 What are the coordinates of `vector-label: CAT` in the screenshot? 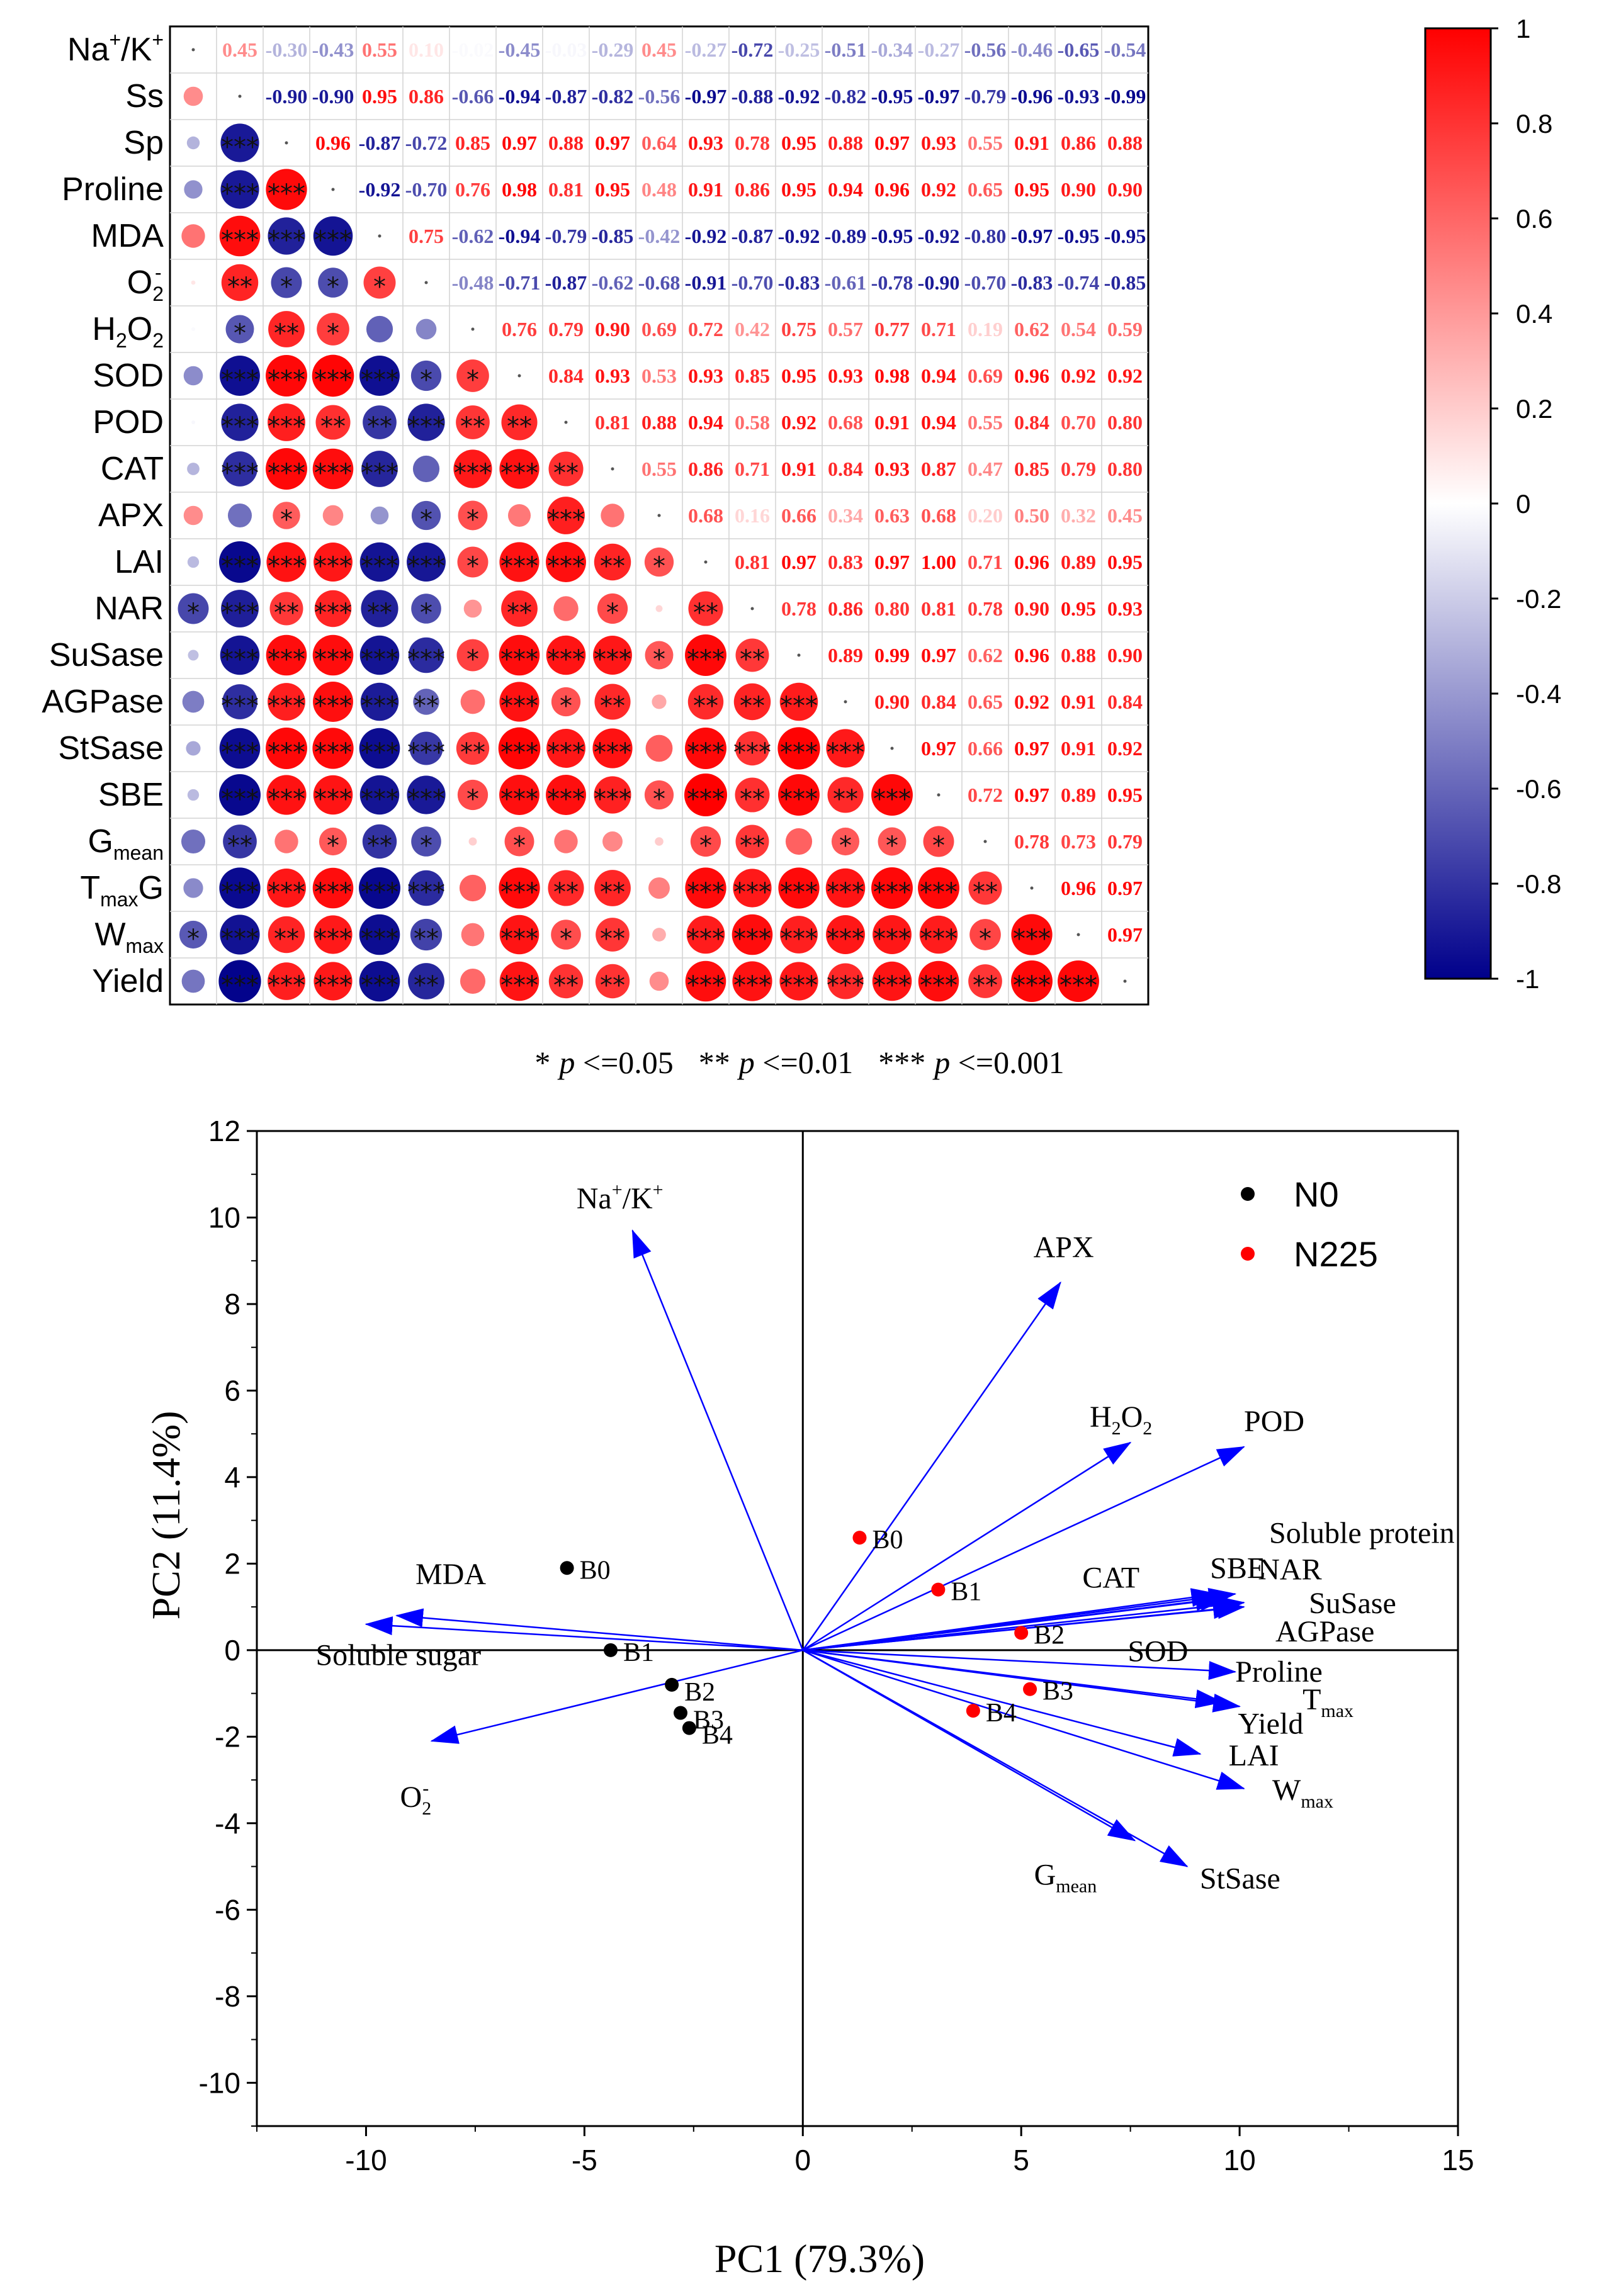 It's located at (1110, 1578).